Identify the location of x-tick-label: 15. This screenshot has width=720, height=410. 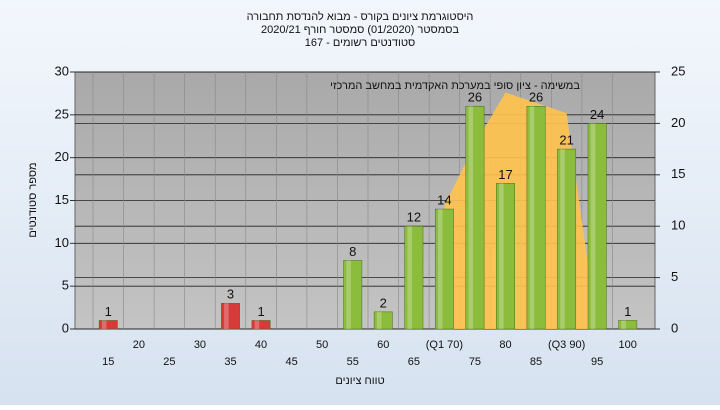
(108, 362).